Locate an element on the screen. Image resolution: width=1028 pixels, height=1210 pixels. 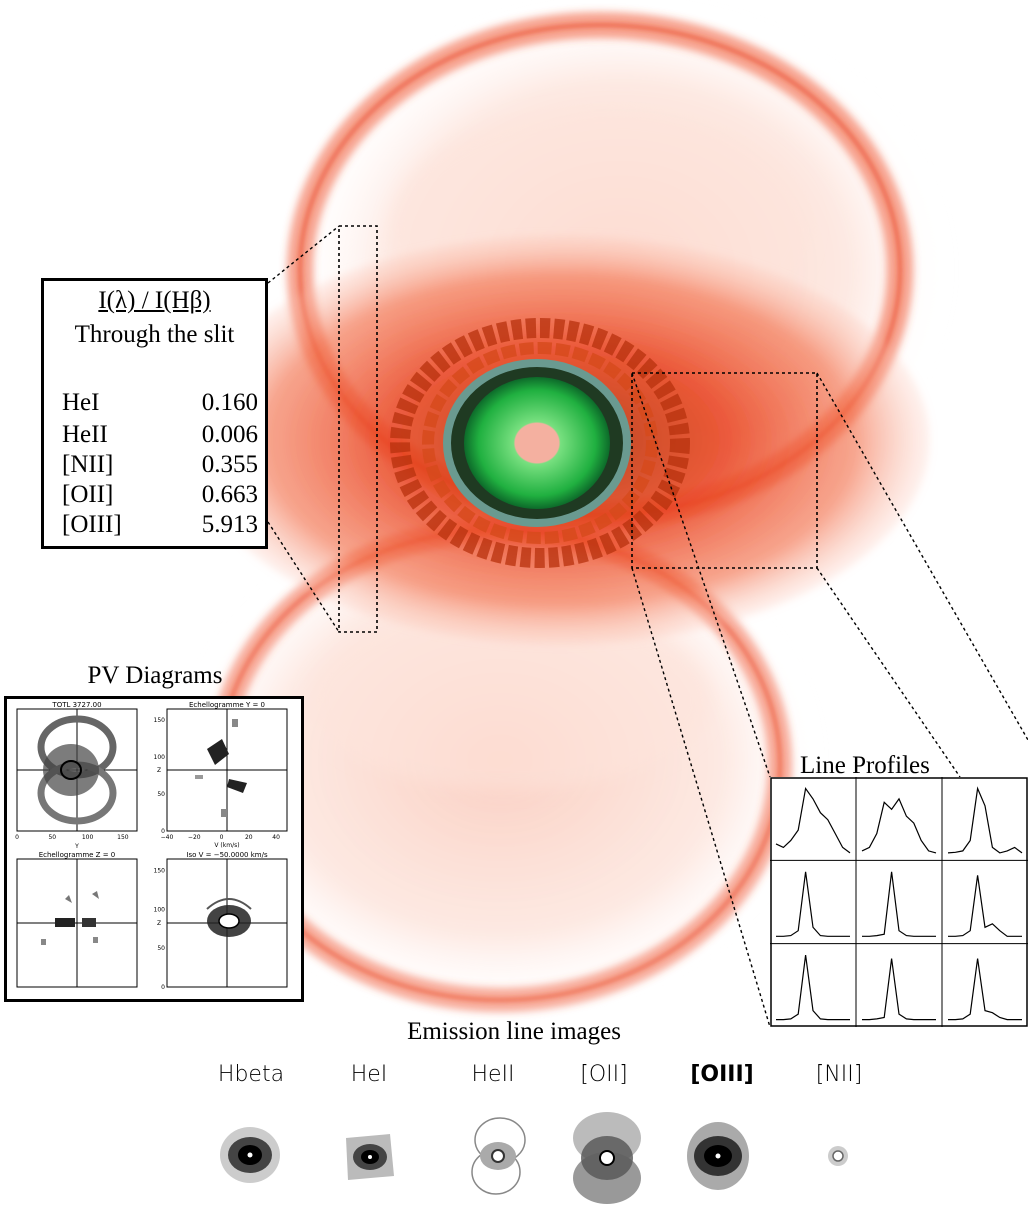
ratio-title: I(λ) / I(Hβ) is located at coordinates (154, 300).